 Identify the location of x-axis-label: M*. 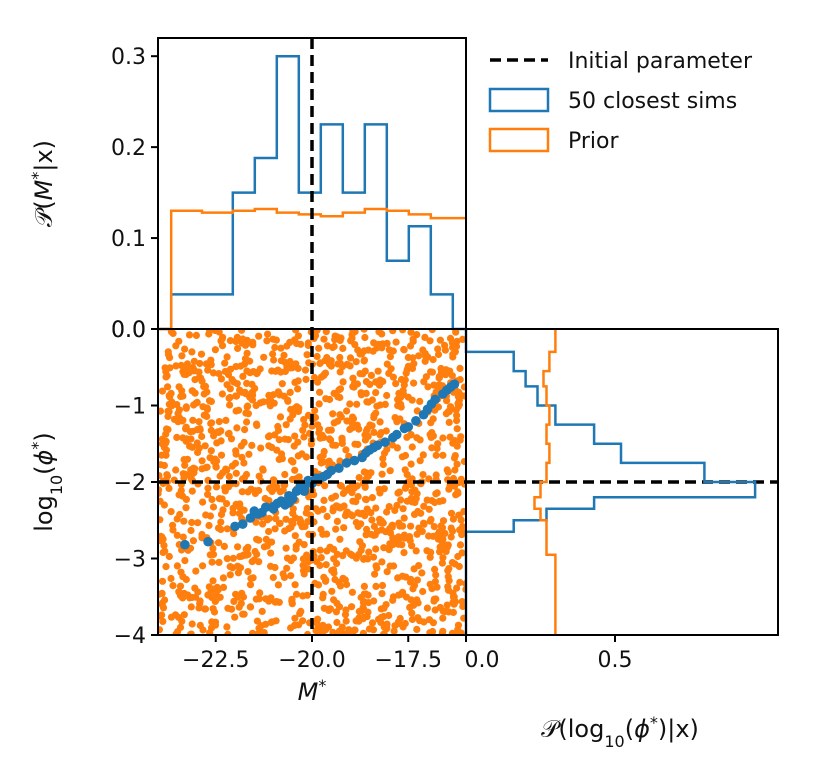
(312, 691).